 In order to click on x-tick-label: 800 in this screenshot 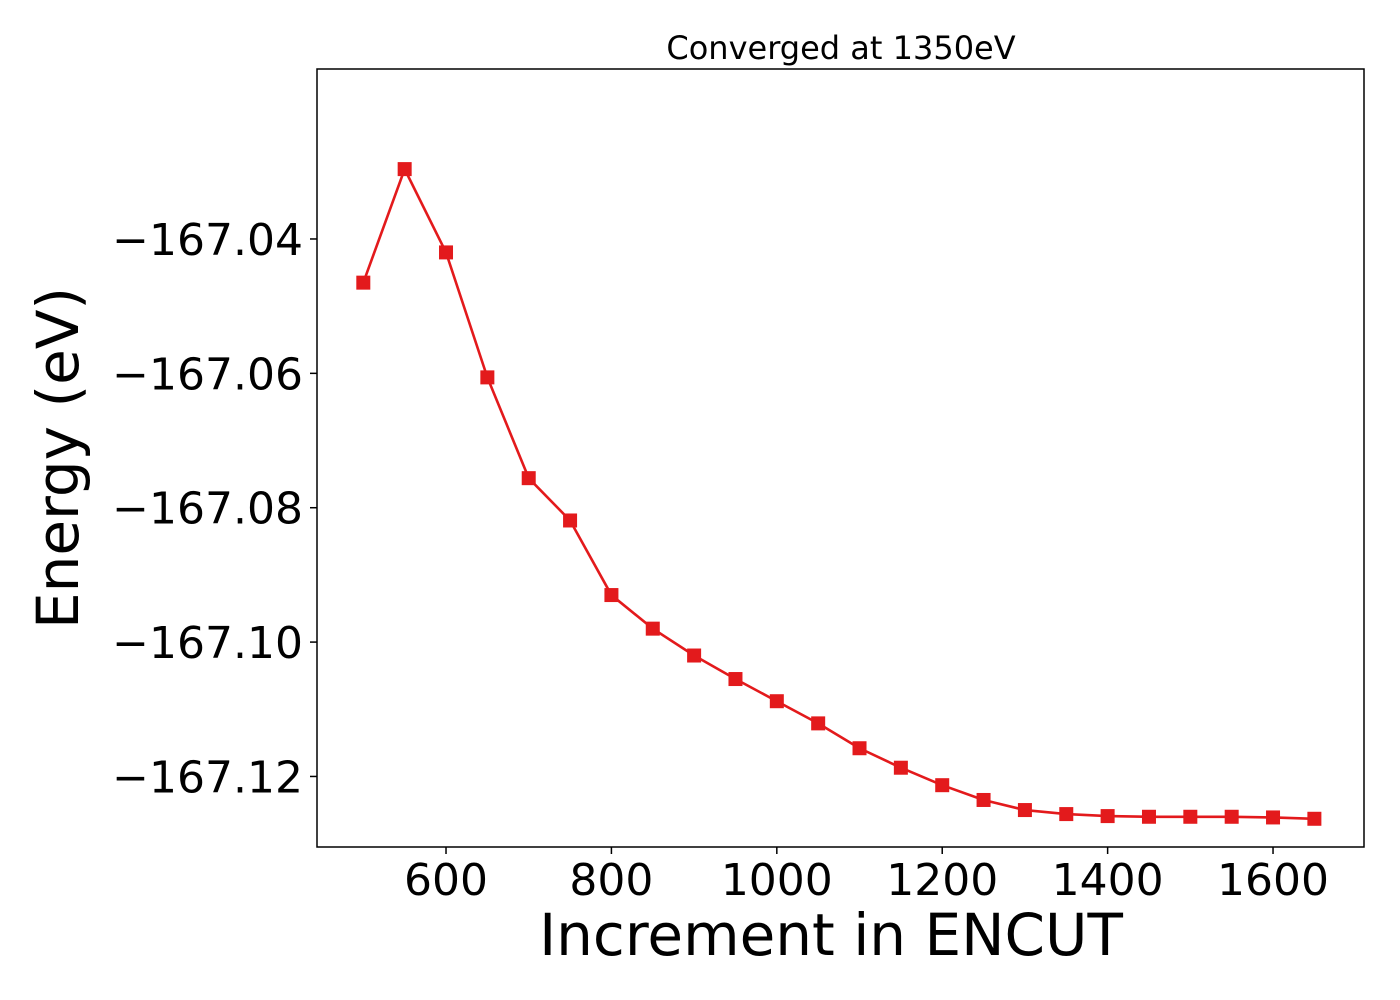, I will do `click(611, 880)`.